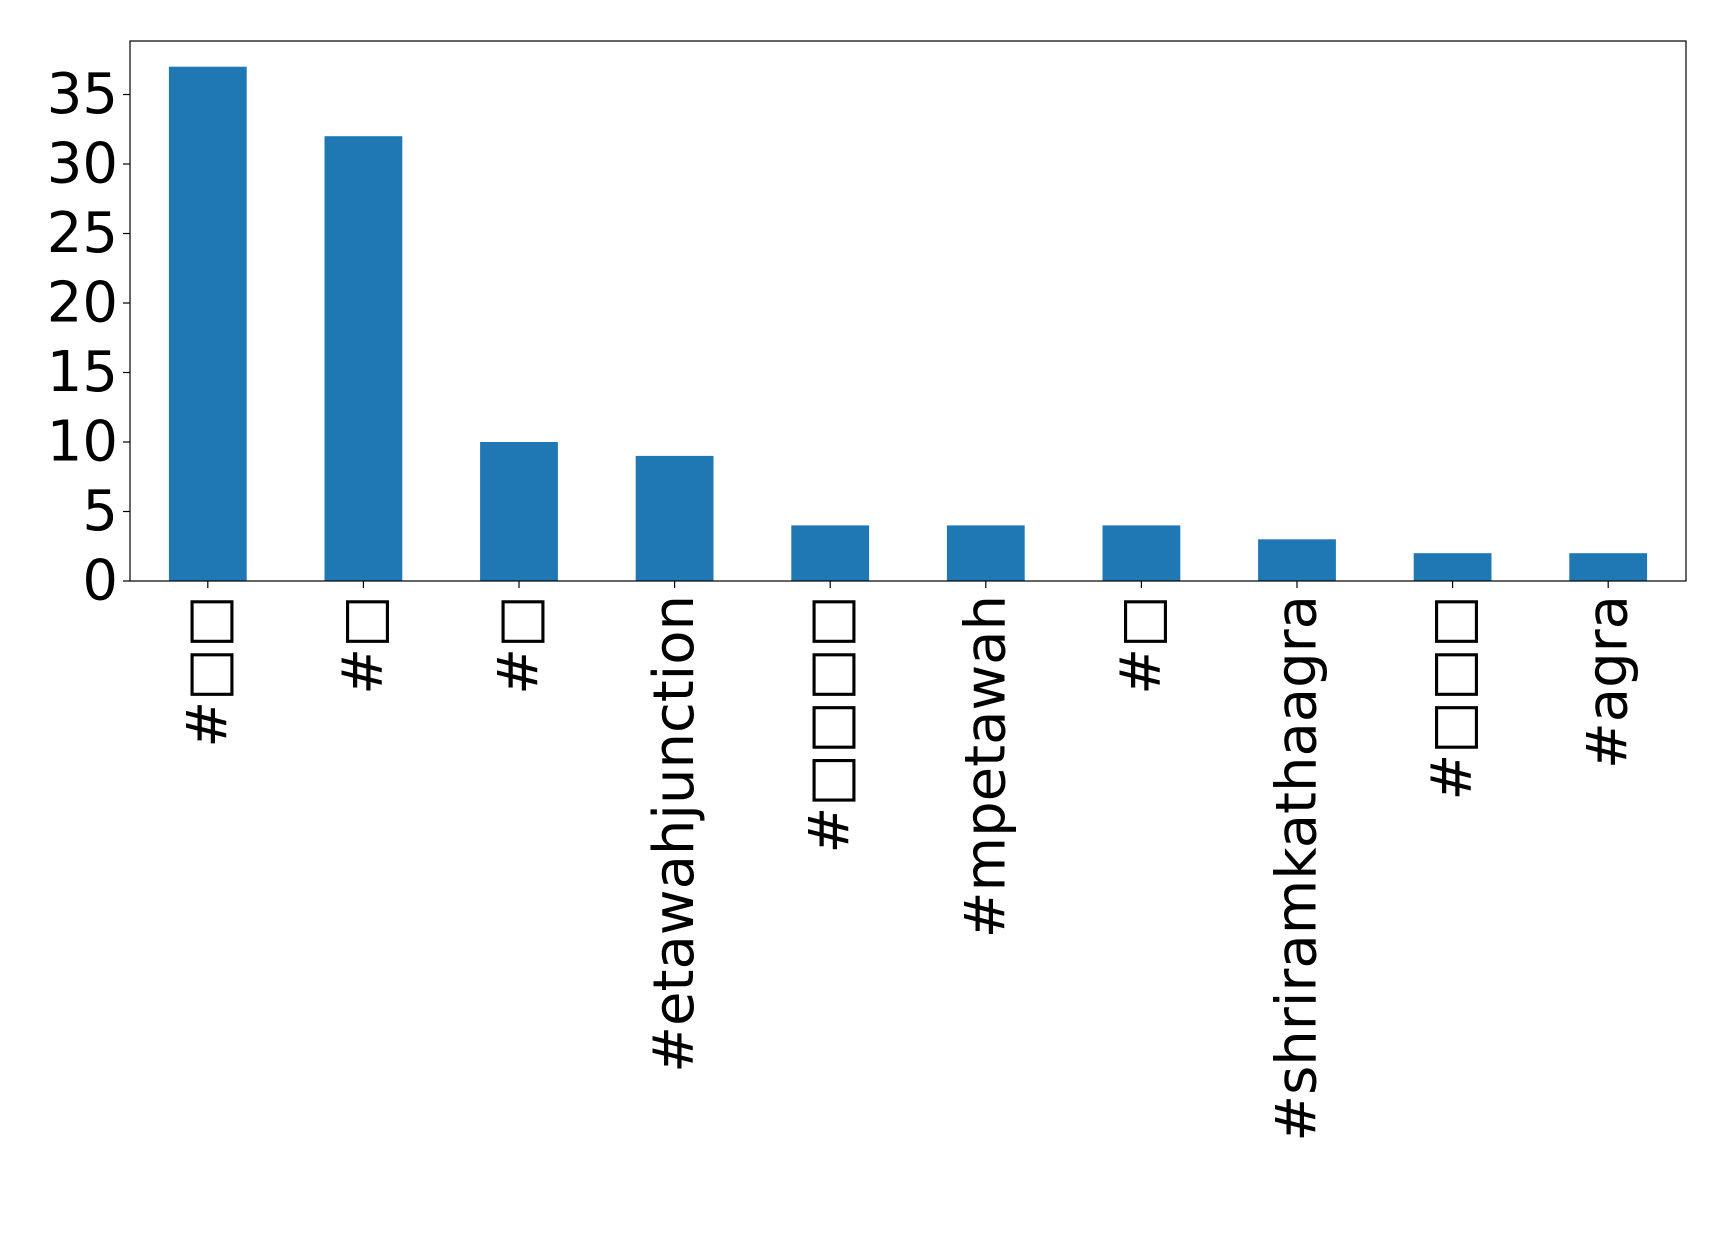 The width and height of the screenshot is (1719, 1238). What do you see at coordinates (82, 372) in the screenshot?
I see `y-tick-label: 15` at bounding box center [82, 372].